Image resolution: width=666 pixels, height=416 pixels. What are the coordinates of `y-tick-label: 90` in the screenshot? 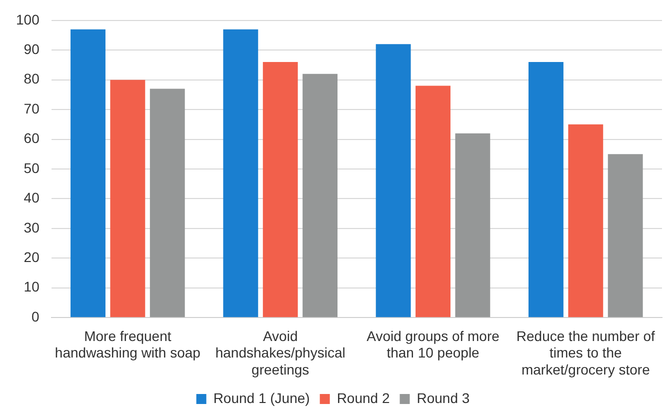 It's located at (32, 48).